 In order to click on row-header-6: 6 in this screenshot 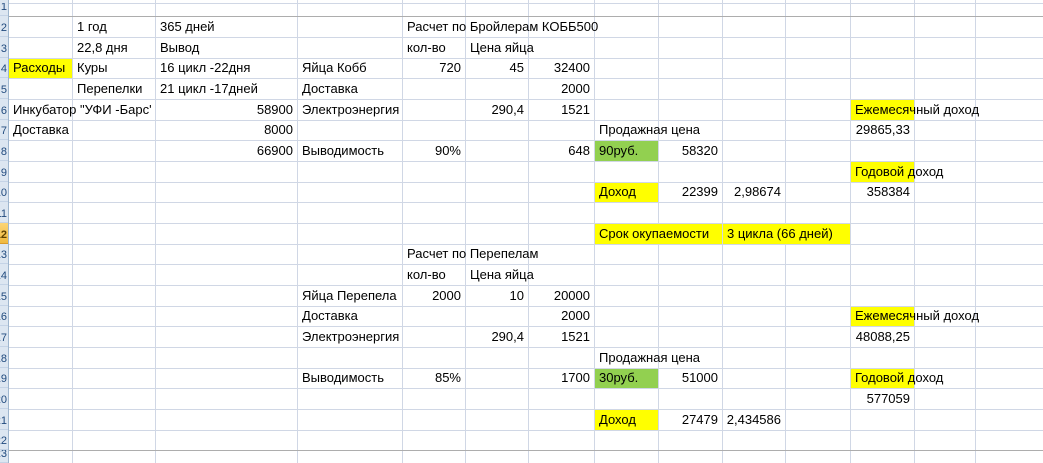, I will do `click(4, 109)`.